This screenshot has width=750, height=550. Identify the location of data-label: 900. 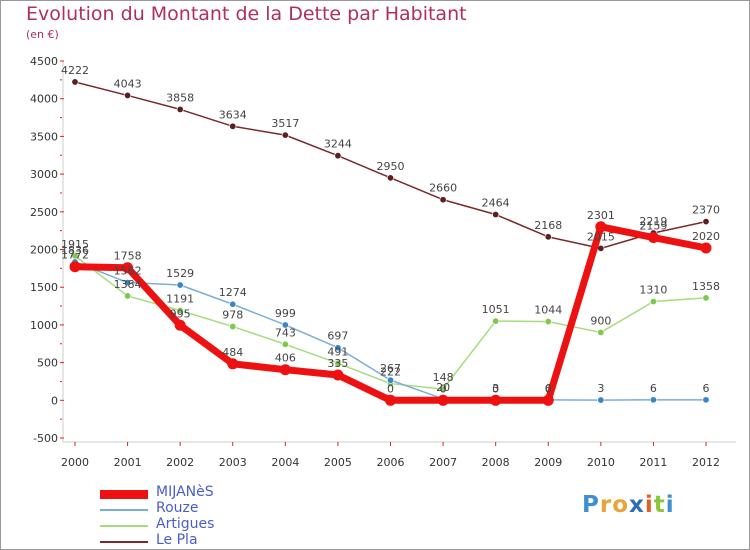
(600, 320).